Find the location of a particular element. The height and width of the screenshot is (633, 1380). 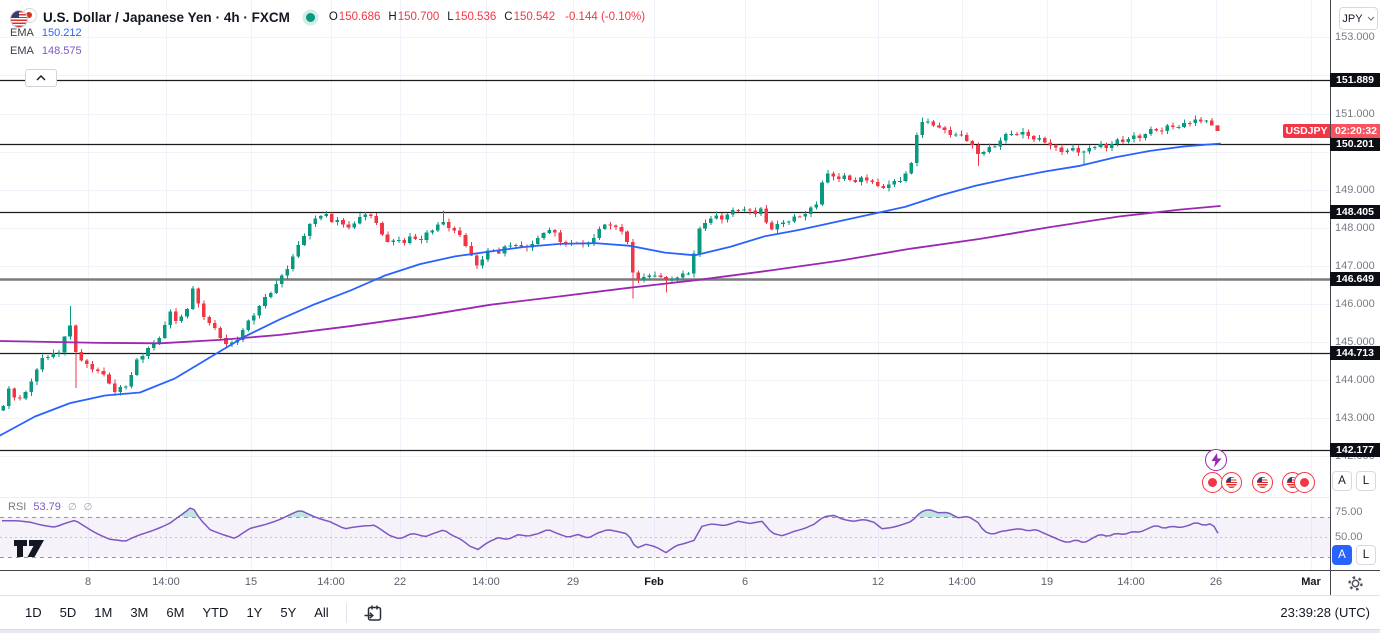

price-axis-tick: 151.000 is located at coordinates (1355, 113).